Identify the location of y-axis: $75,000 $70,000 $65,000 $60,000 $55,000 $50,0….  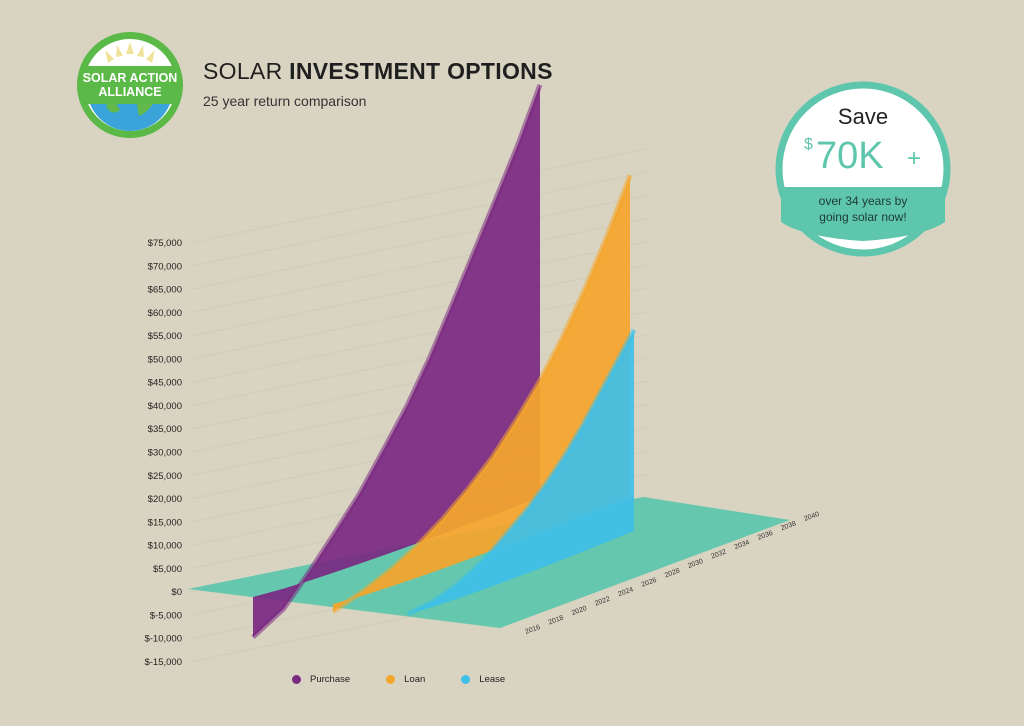
(163, 453).